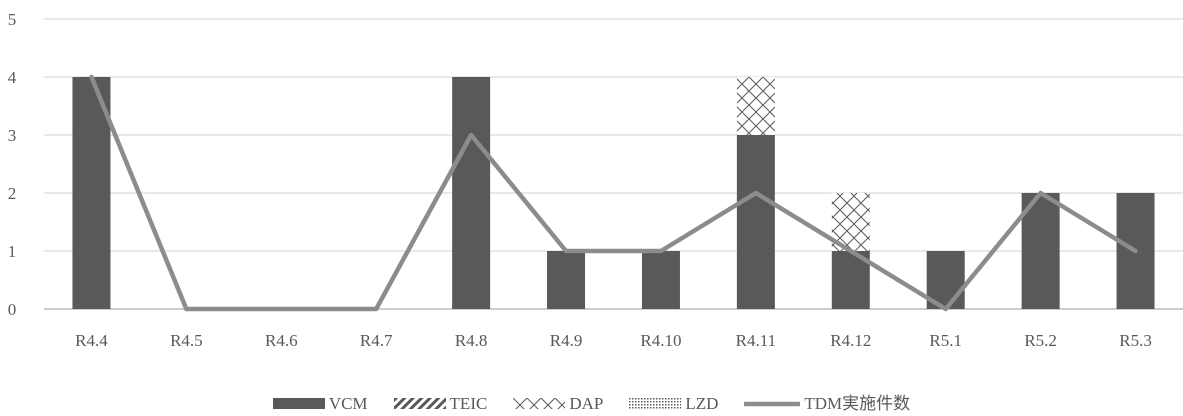 The image size is (1183, 416). I want to click on y-tick-label: 4, so click(12, 77).